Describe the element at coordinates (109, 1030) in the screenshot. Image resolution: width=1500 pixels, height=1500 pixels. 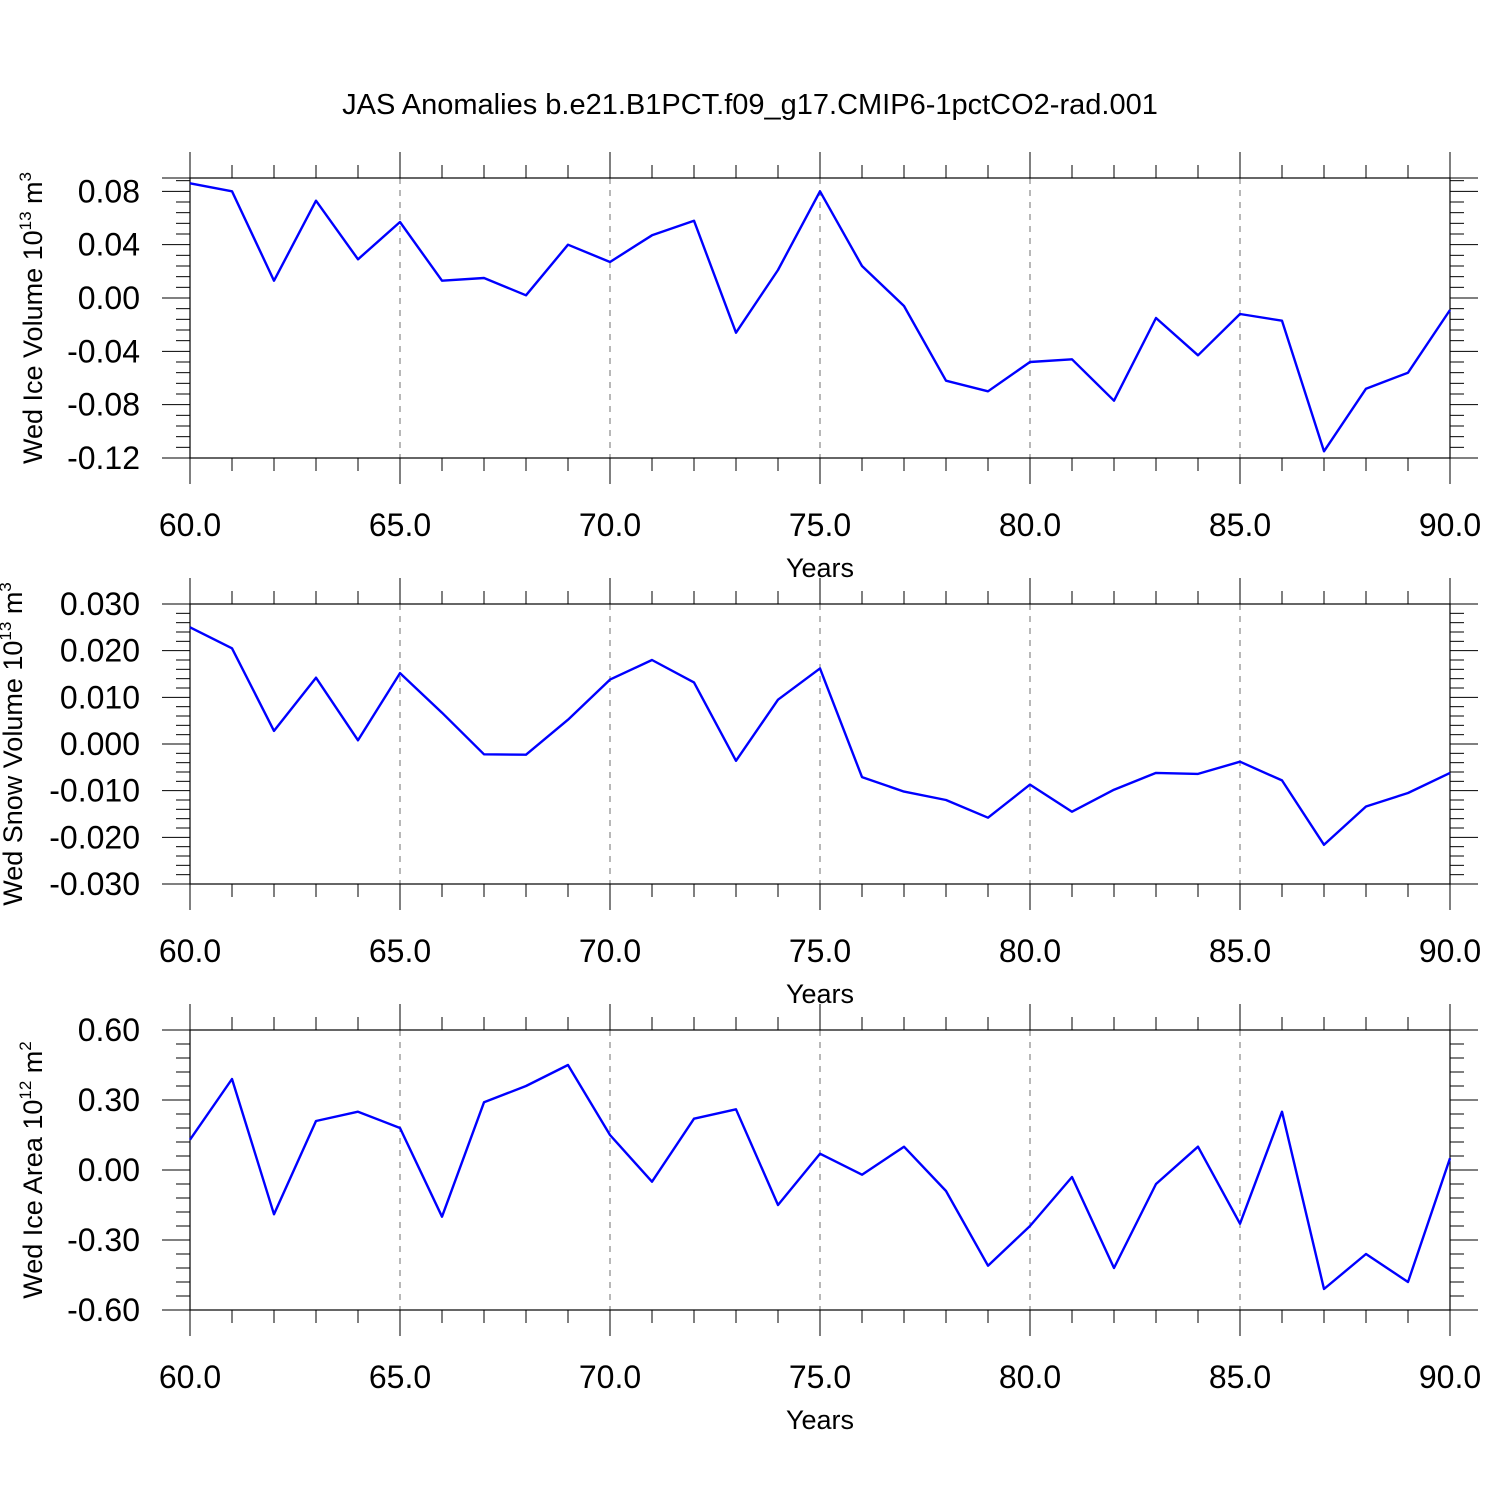
I see `y-tick-label: 0.60` at that location.